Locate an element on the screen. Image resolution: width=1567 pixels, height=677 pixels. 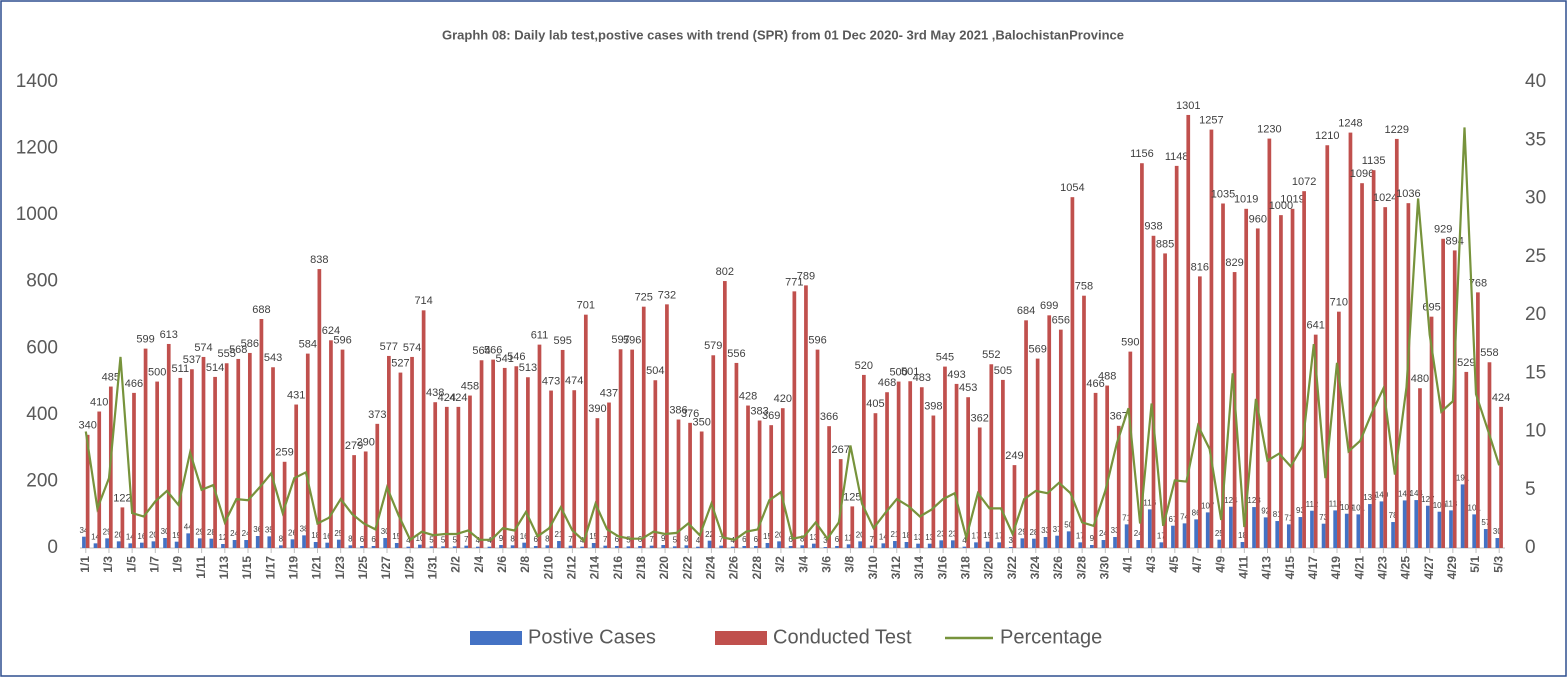
data-label: 1135 is located at coordinates (1374, 161).